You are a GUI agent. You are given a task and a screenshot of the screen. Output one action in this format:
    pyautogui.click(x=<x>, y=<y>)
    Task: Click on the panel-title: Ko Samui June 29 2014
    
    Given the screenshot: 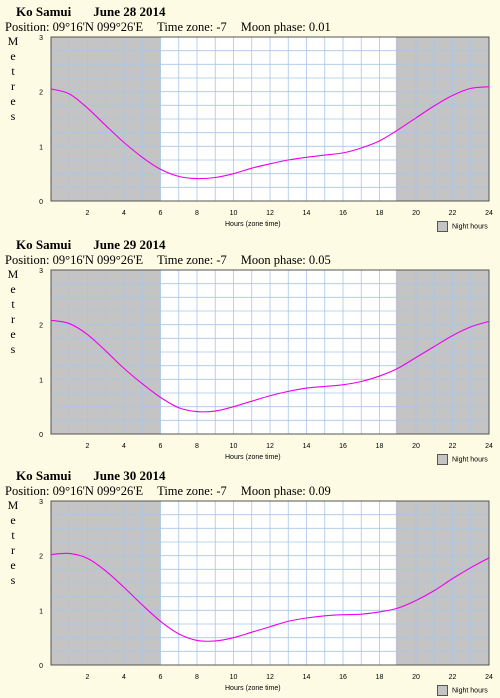 What is the action you would take?
    pyautogui.click(x=91, y=245)
    